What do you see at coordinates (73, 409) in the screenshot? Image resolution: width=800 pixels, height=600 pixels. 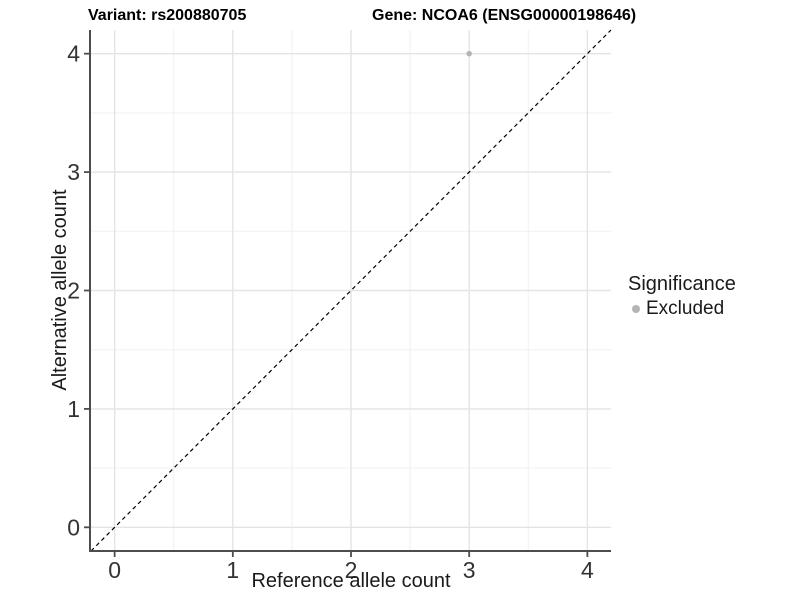 I see `y-tick-label: 1` at bounding box center [73, 409].